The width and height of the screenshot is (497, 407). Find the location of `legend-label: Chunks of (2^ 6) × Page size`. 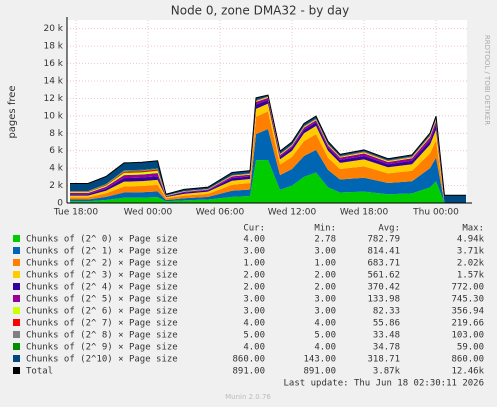

legend-label: Chunks of (2^ 6) × Page size is located at coordinates (102, 312).